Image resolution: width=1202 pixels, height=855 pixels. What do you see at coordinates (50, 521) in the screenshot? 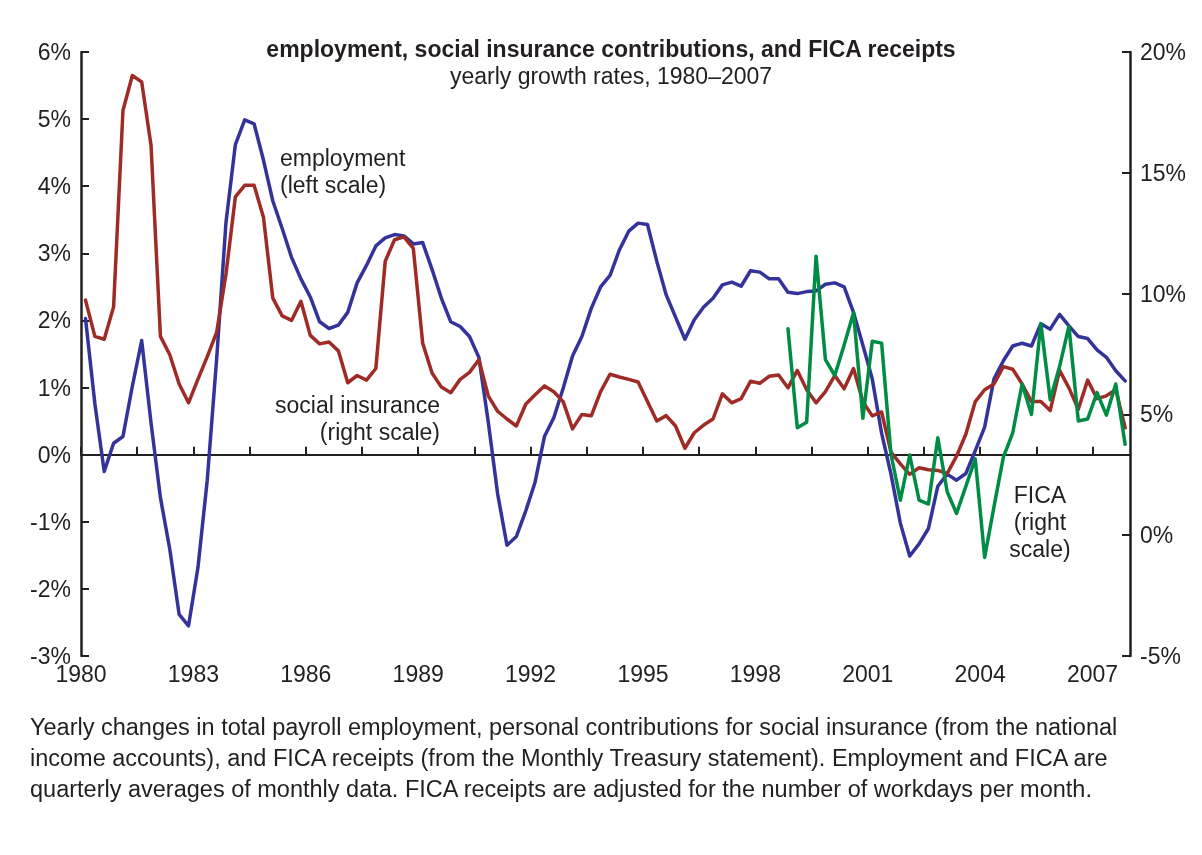
I see `y-tick-label: -1%` at bounding box center [50, 521].